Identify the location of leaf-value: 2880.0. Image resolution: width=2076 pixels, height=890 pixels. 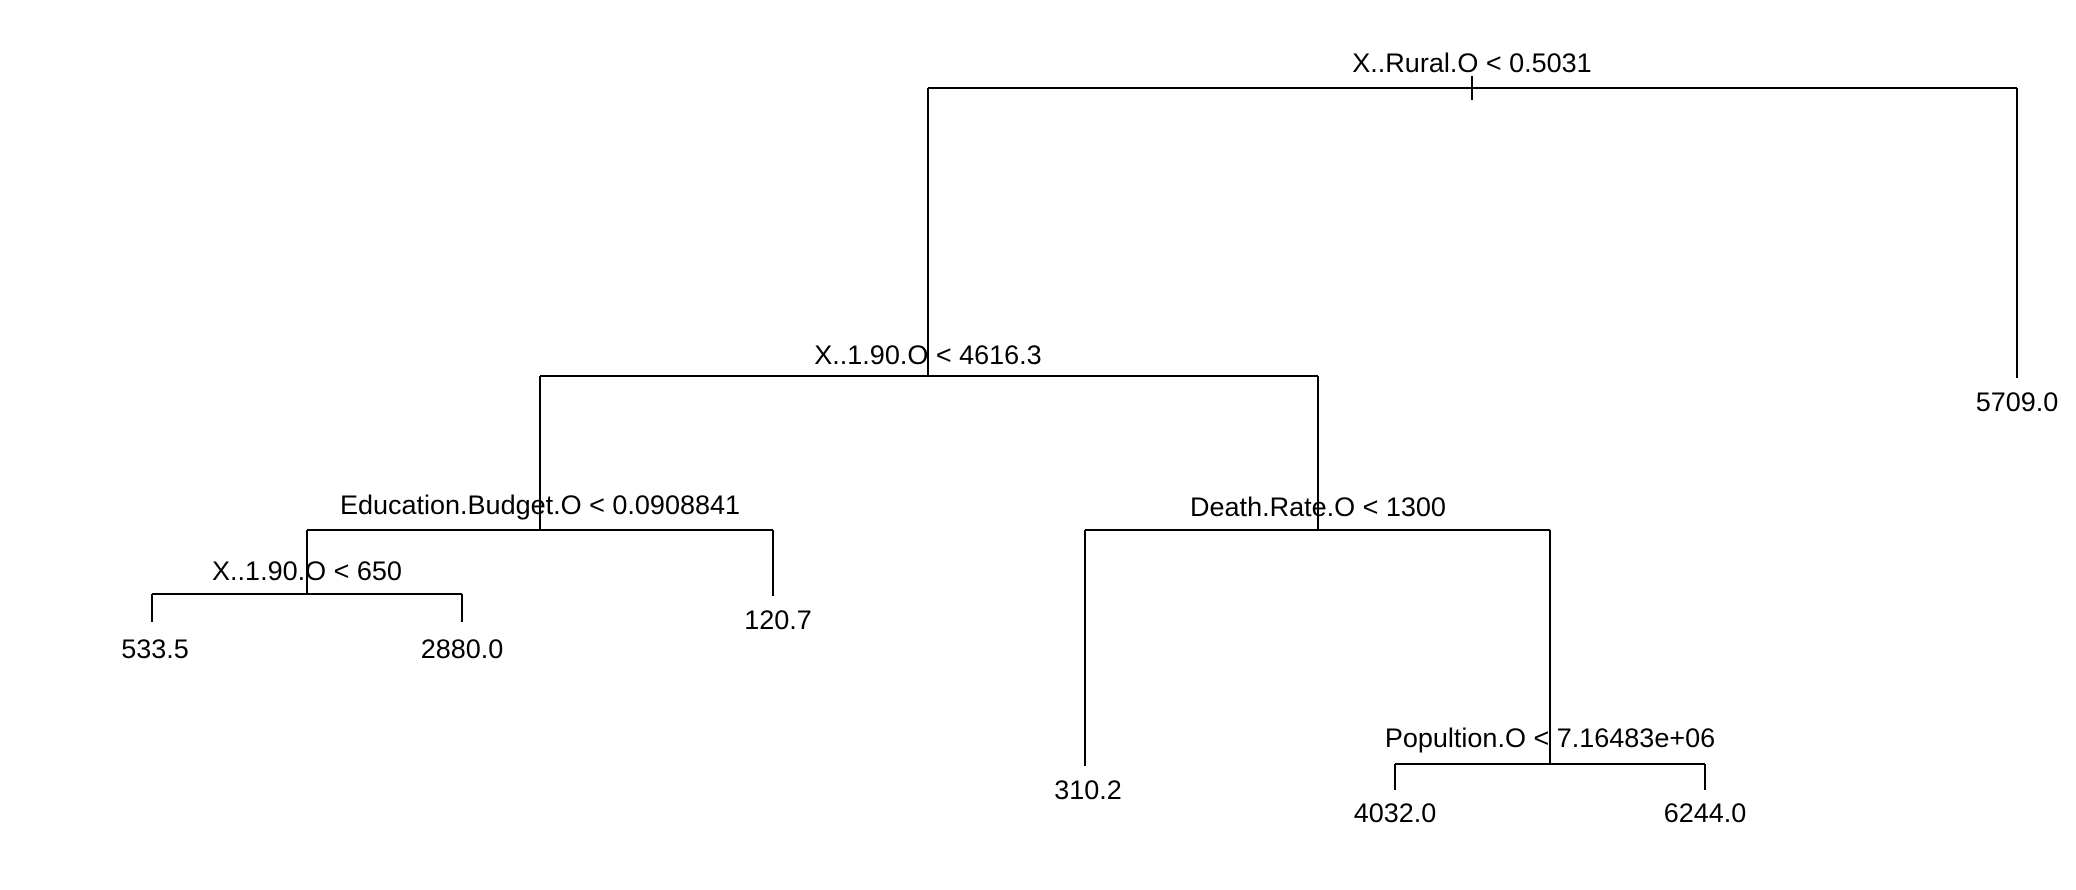
(462, 649).